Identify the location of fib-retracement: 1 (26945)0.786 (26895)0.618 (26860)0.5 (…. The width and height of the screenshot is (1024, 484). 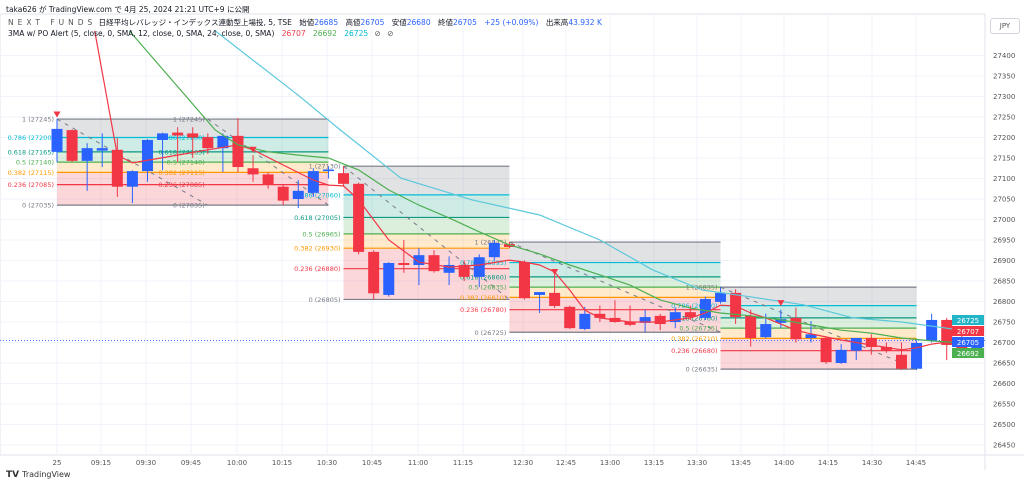
(590, 288).